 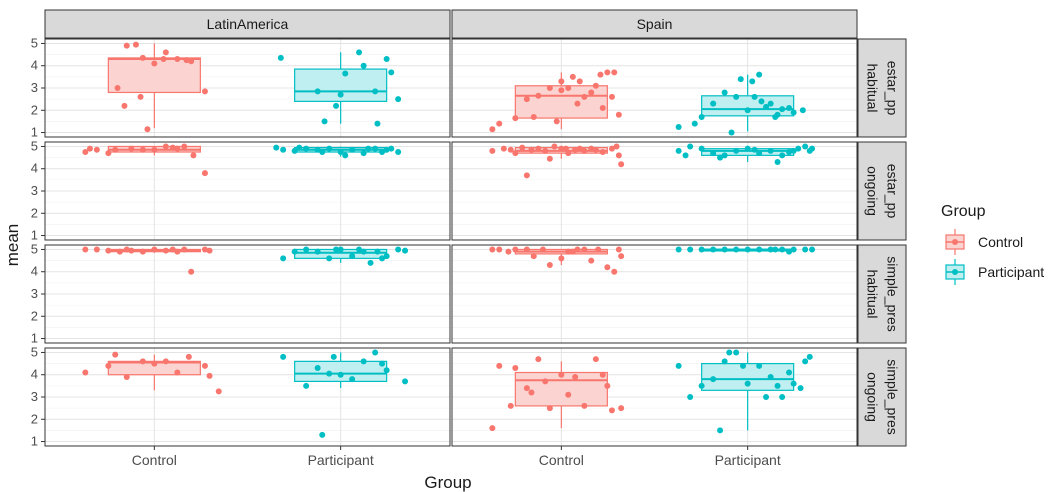 What do you see at coordinates (654, 407) in the screenshot?
I see `facet-panel: Control Participant` at bounding box center [654, 407].